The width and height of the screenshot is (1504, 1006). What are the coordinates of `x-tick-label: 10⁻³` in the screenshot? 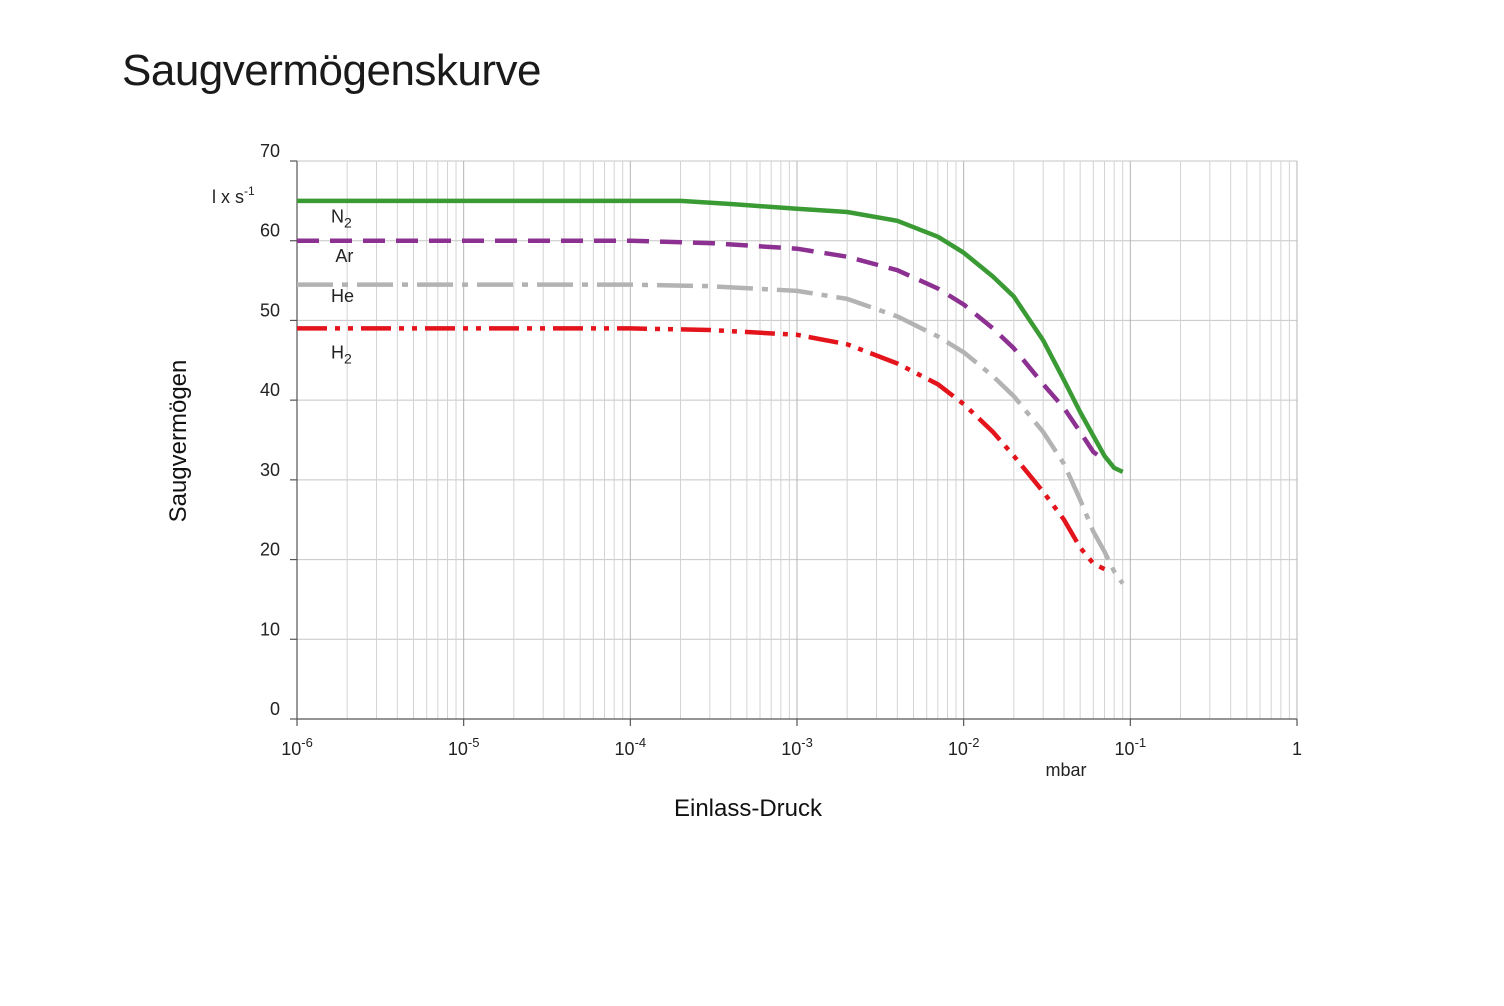 It's located at (797, 747).